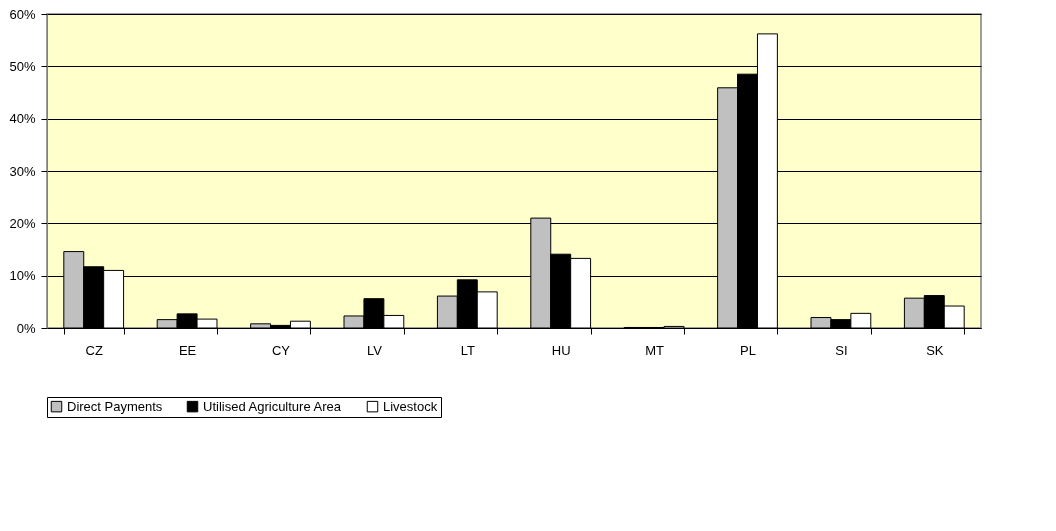 Image resolution: width=1056 pixels, height=531 pixels. Describe the element at coordinates (22, 66) in the screenshot. I see `y-tick-label: 50%` at that location.